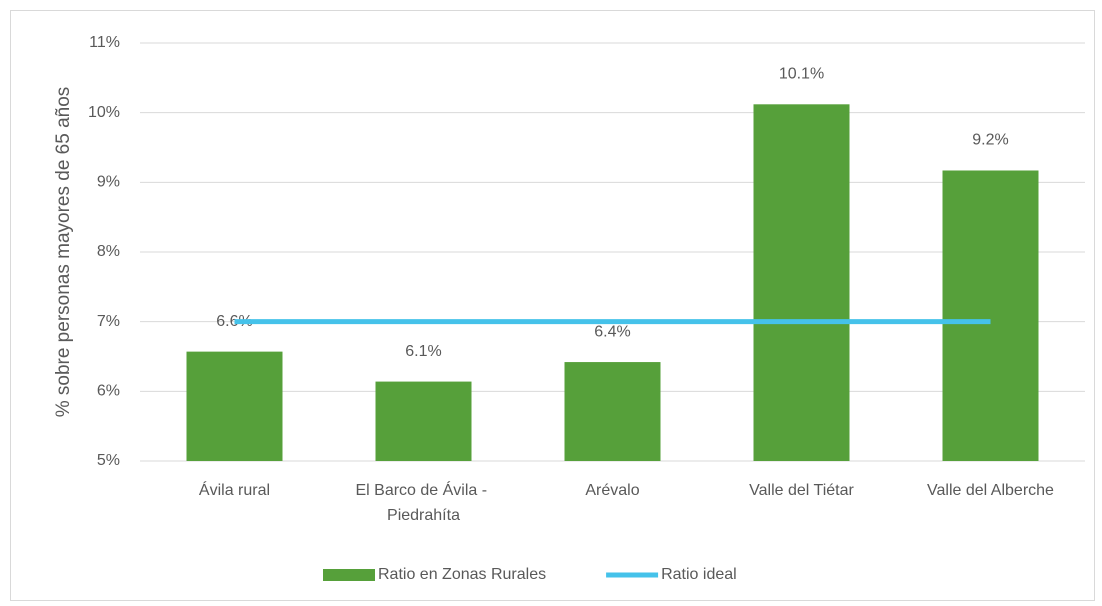  What do you see at coordinates (612, 331) in the screenshot?
I see `data-label: 6.4%` at bounding box center [612, 331].